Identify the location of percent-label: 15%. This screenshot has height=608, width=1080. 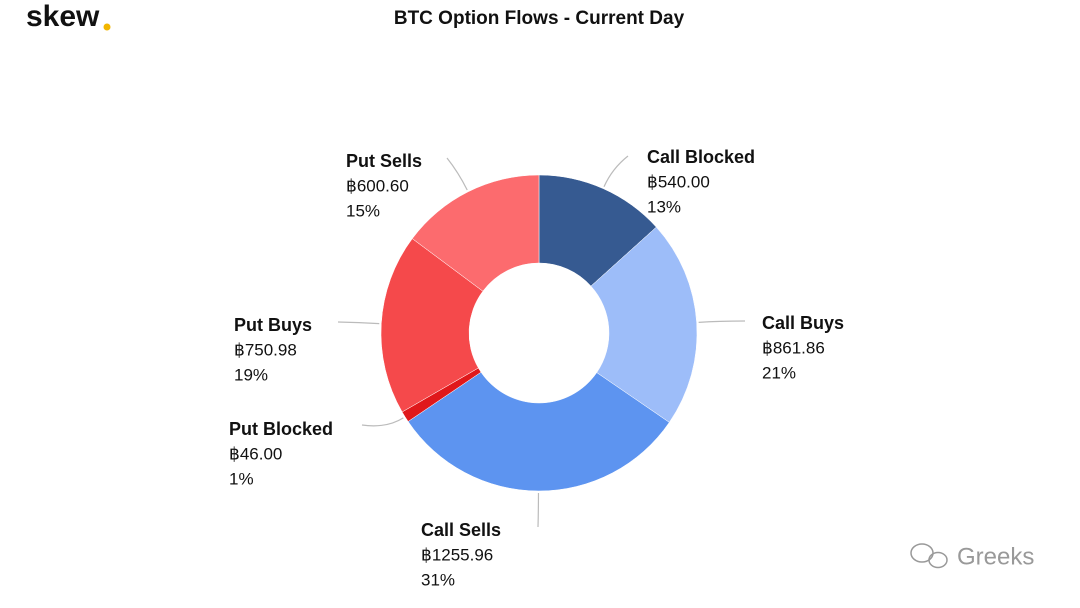
(363, 210).